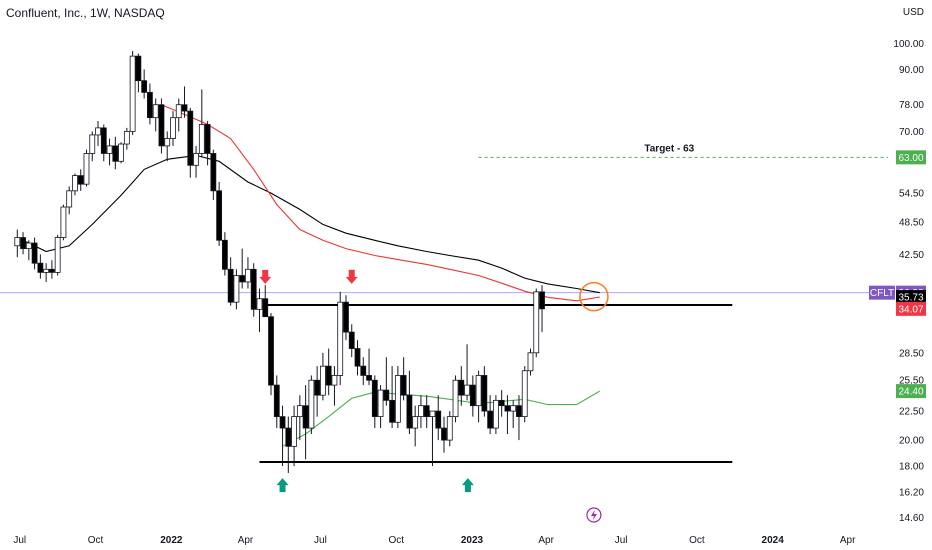 Image resolution: width=932 pixels, height=550 pixels. I want to click on price-tag-value: 34.07, so click(910, 309).